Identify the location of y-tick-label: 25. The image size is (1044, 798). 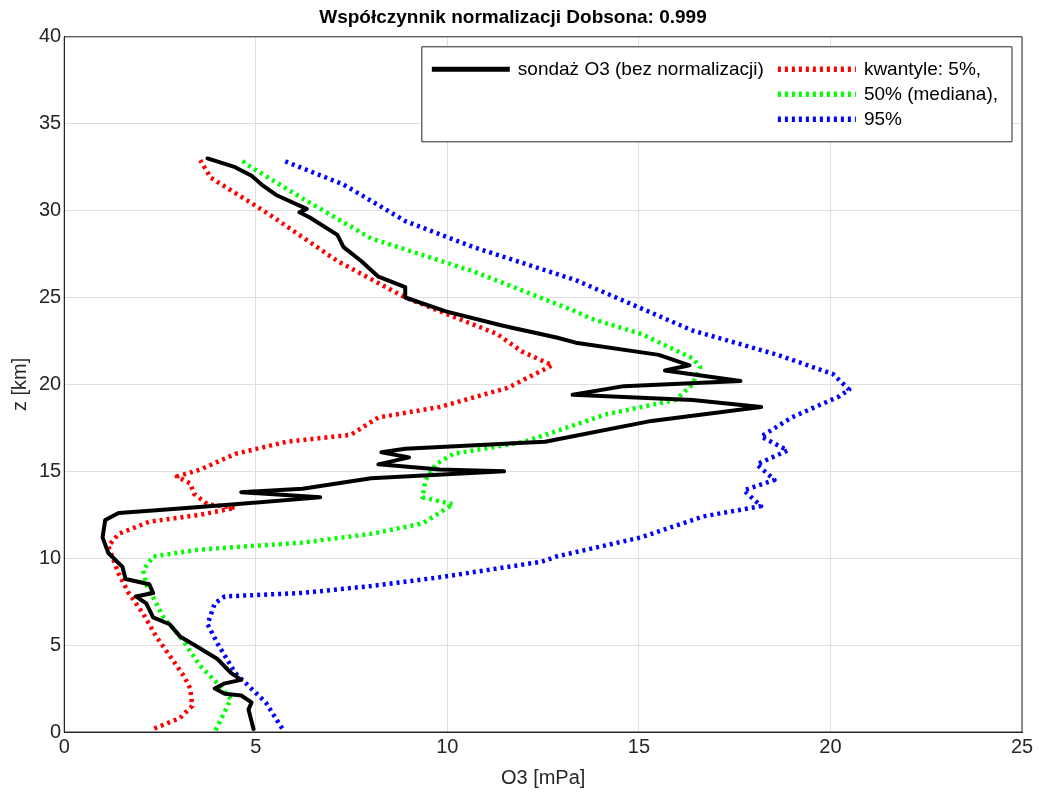
(50, 296).